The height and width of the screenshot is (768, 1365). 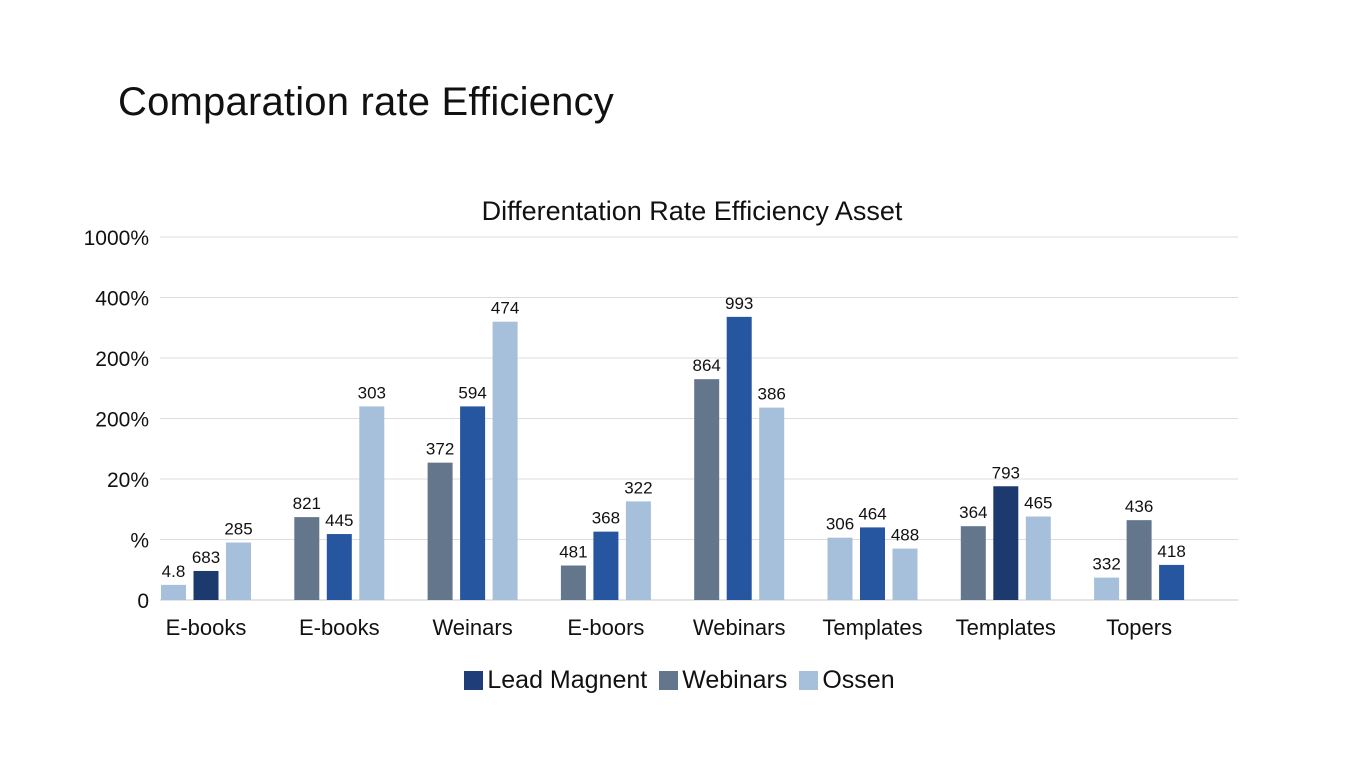 What do you see at coordinates (809, 680) in the screenshot?
I see `legend-swatch-ossen` at bounding box center [809, 680].